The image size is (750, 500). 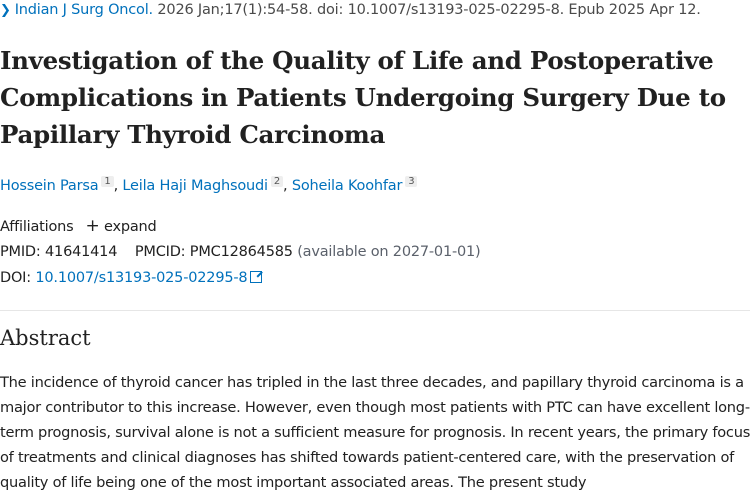 I want to click on pmcid-label: PMCID:, so click(x=160, y=252).